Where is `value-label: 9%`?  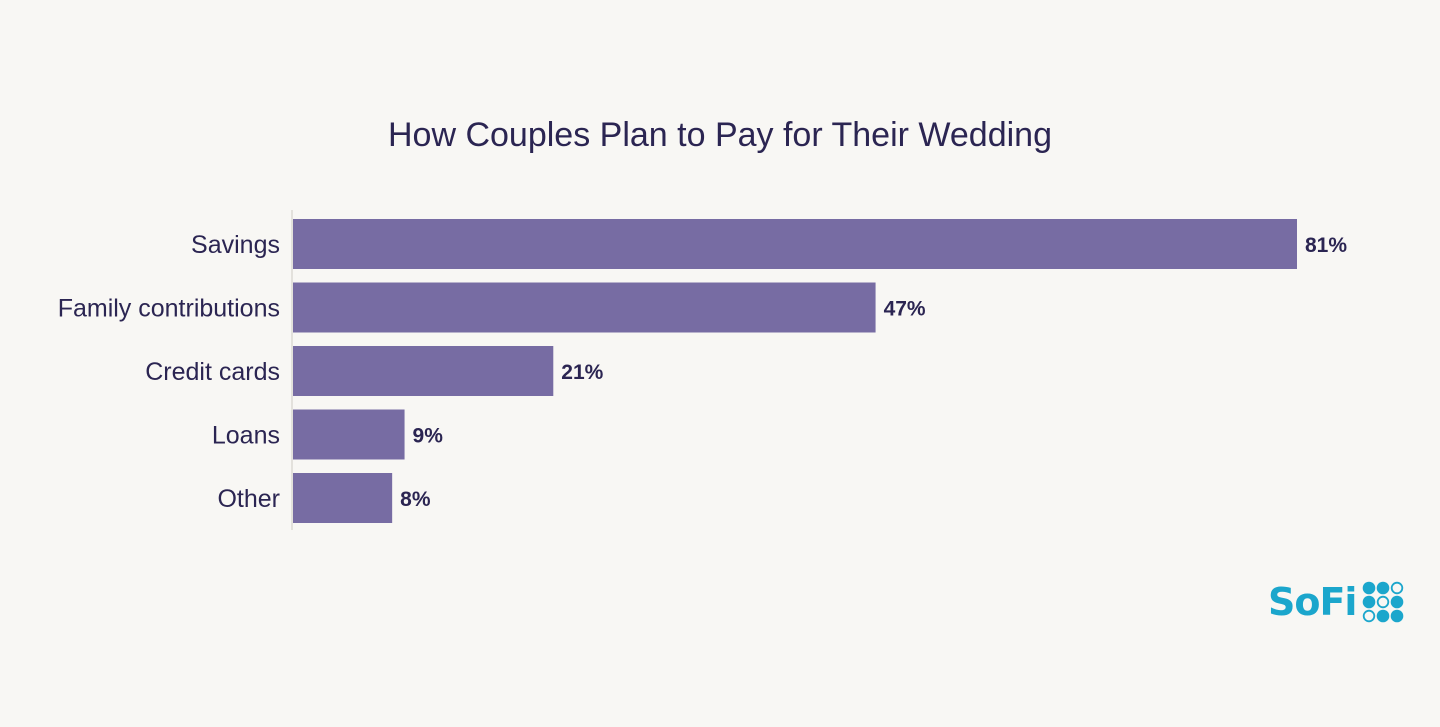
value-label: 9% is located at coordinates (428, 436).